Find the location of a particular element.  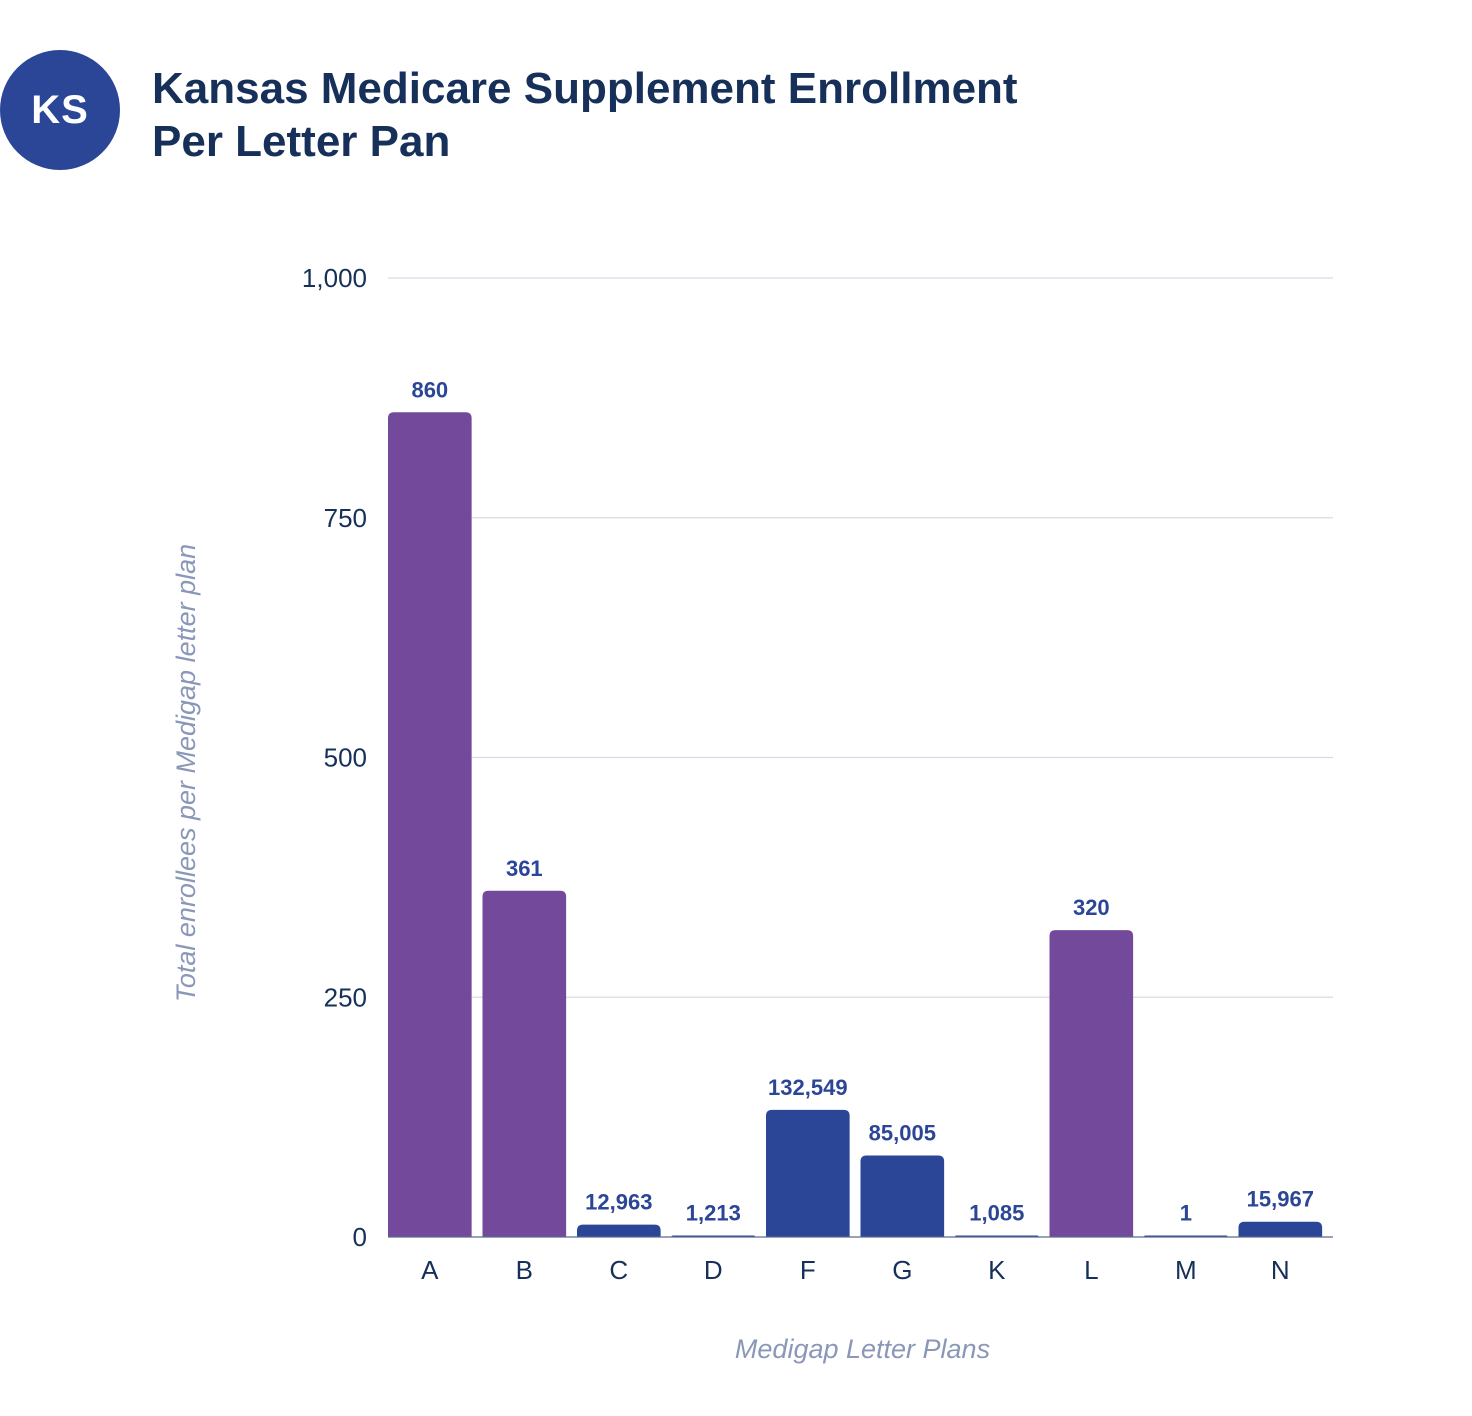

value-label-b: 361 is located at coordinates (524, 868).